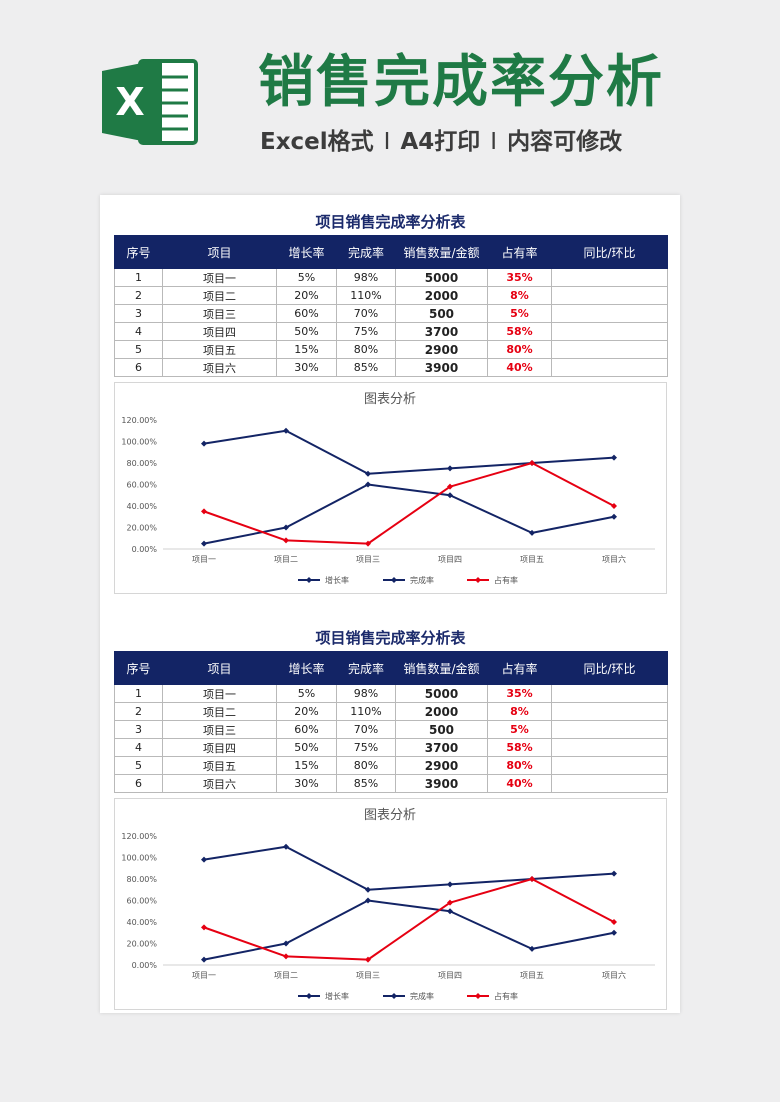  What do you see at coordinates (368, 975) in the screenshot?
I see `x-tick-label: 项目三` at bounding box center [368, 975].